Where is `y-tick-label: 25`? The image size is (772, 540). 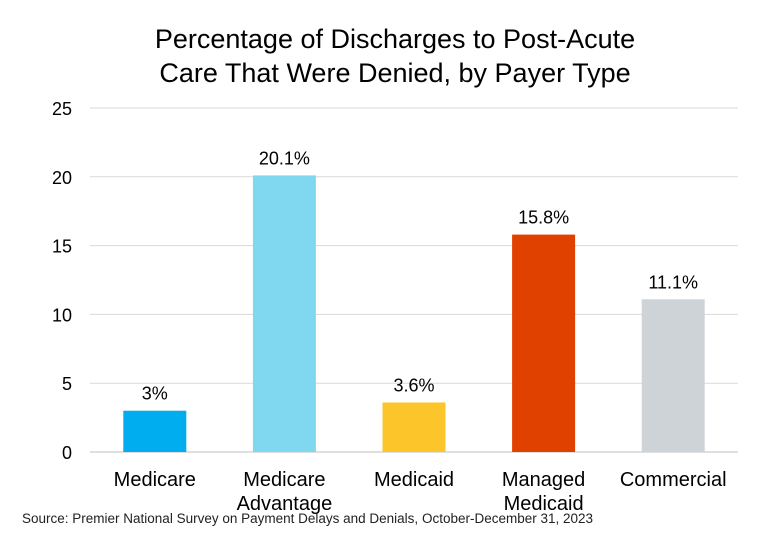
y-tick-label: 25 is located at coordinates (62, 109).